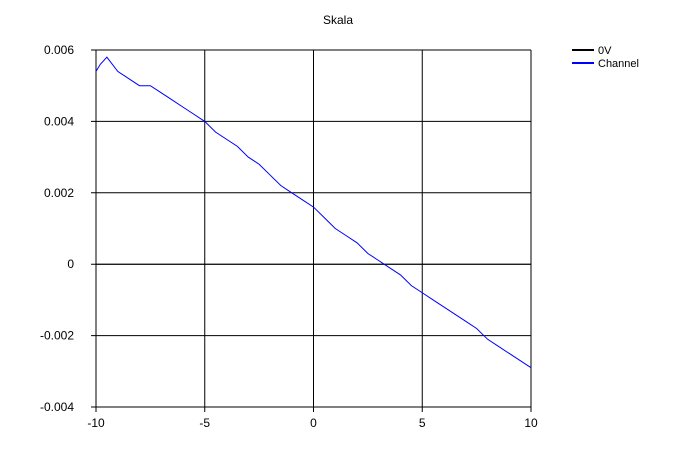  Describe the element at coordinates (605, 51) in the screenshot. I see `legend-entry-label: 0V` at that location.